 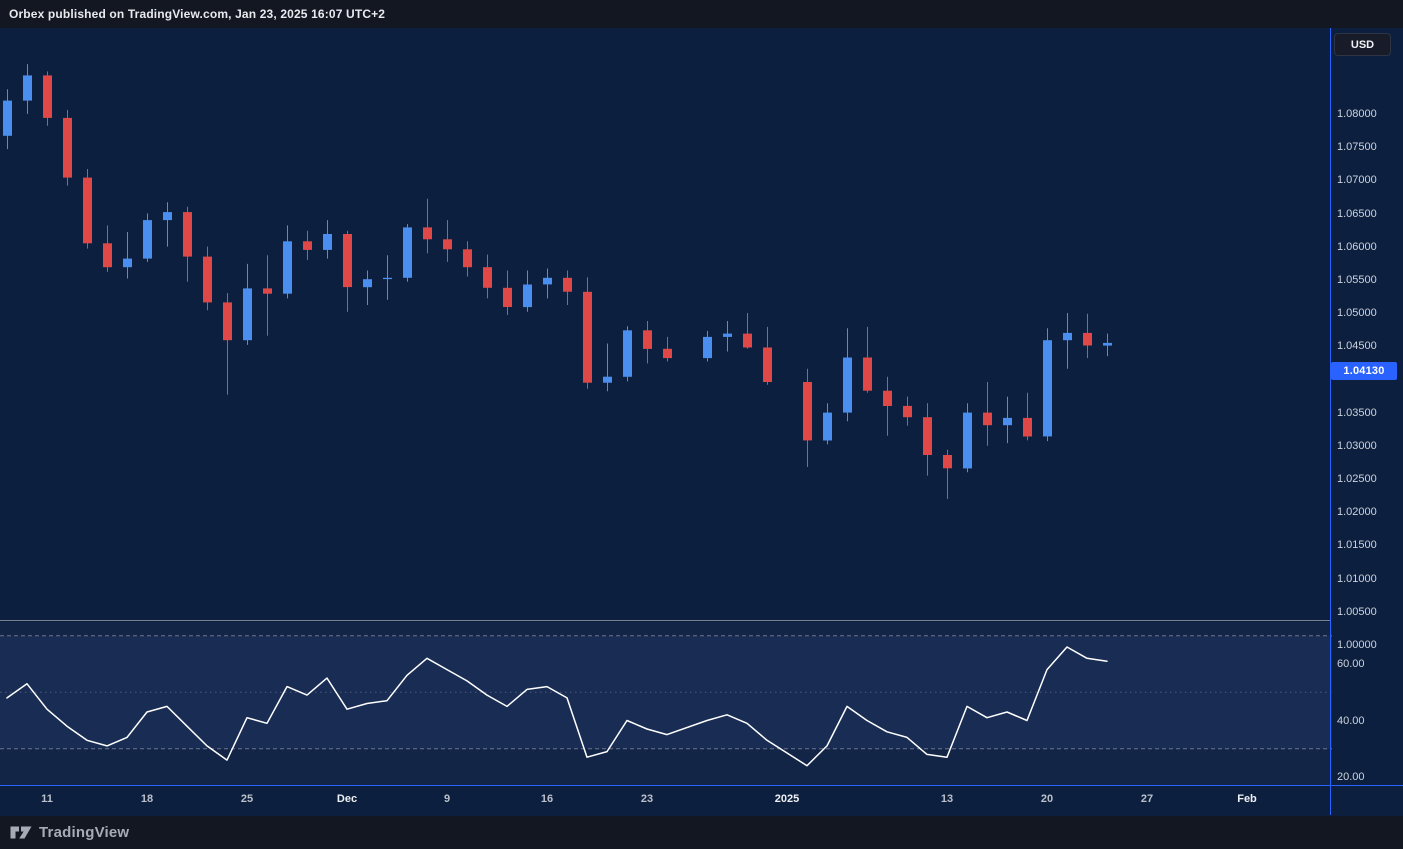 I want to click on price-tick: 1.00500, so click(x=1357, y=612).